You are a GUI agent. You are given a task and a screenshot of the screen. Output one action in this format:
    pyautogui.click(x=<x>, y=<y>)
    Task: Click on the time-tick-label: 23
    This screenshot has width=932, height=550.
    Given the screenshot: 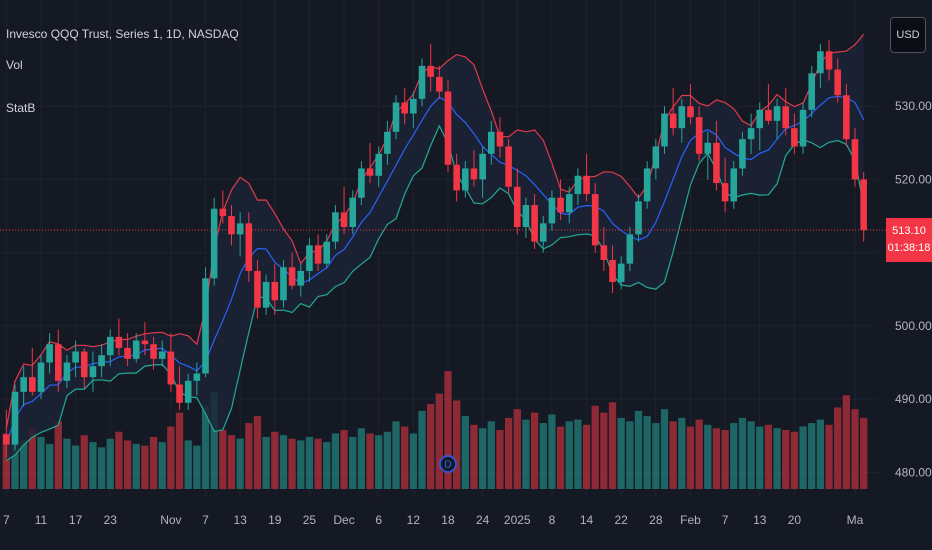 What is the action you would take?
    pyautogui.click(x=111, y=520)
    